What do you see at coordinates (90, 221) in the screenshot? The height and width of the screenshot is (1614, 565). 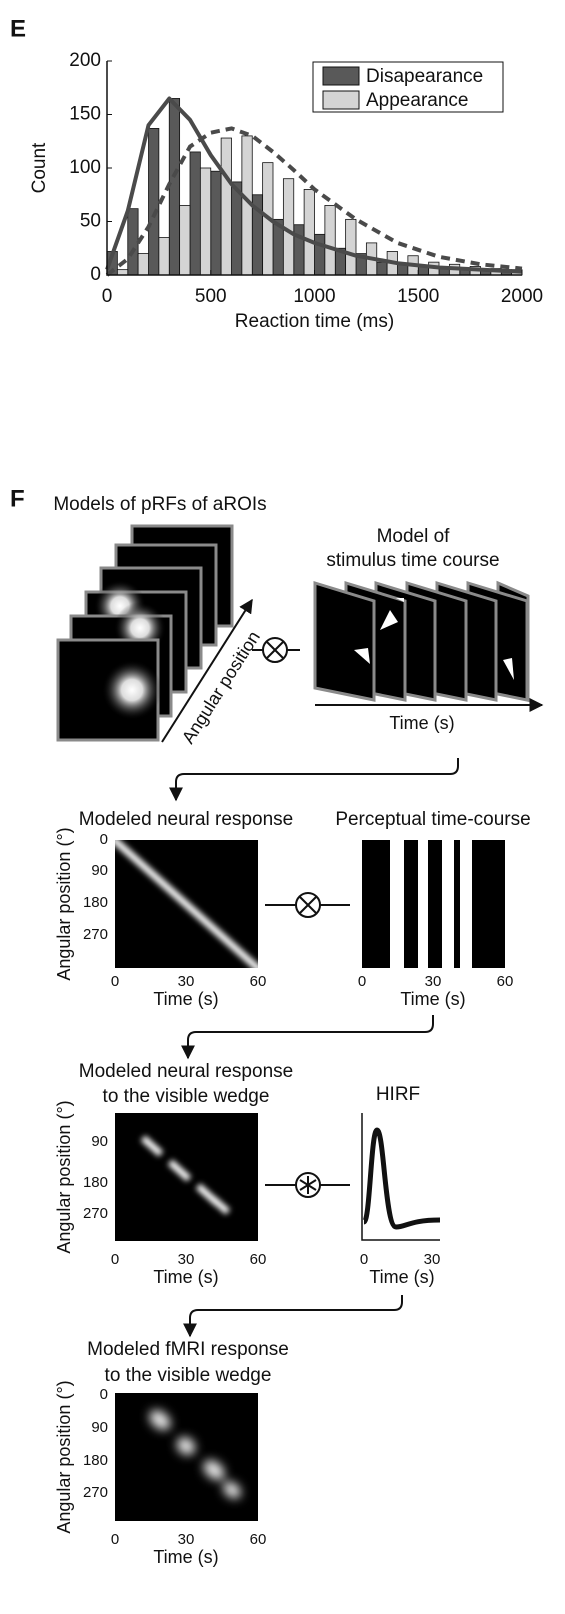 I see `y-tick-label: 50` at bounding box center [90, 221].